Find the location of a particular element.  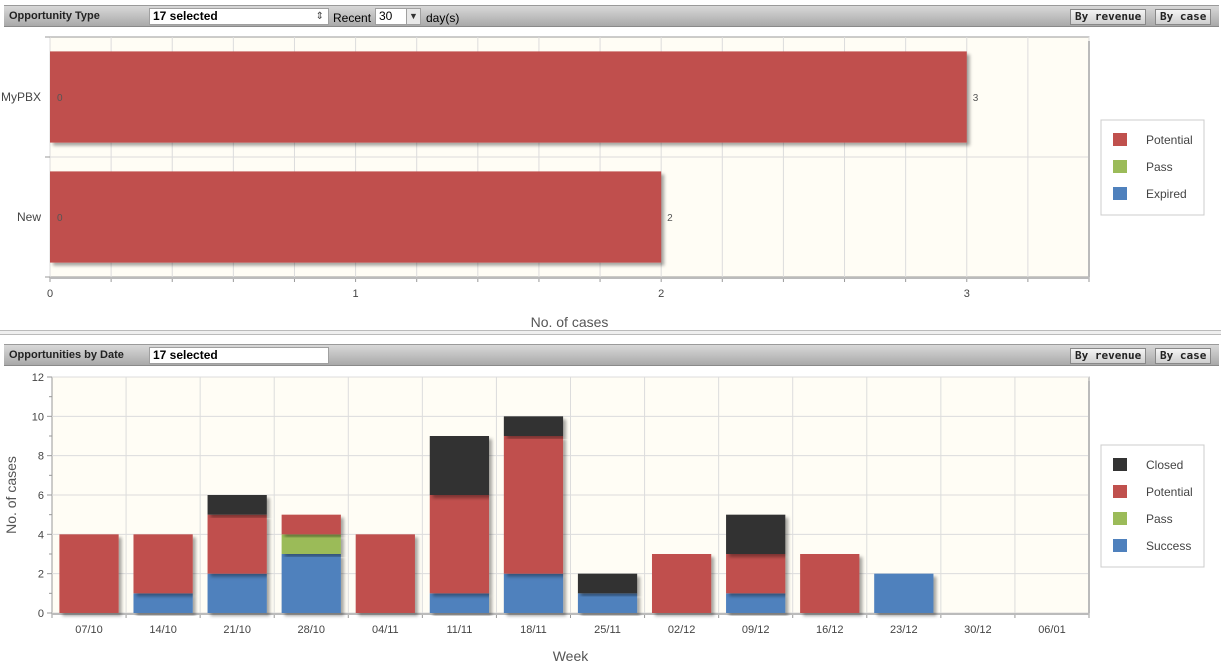

x-tick-label: 0 is located at coordinates (50, 294).